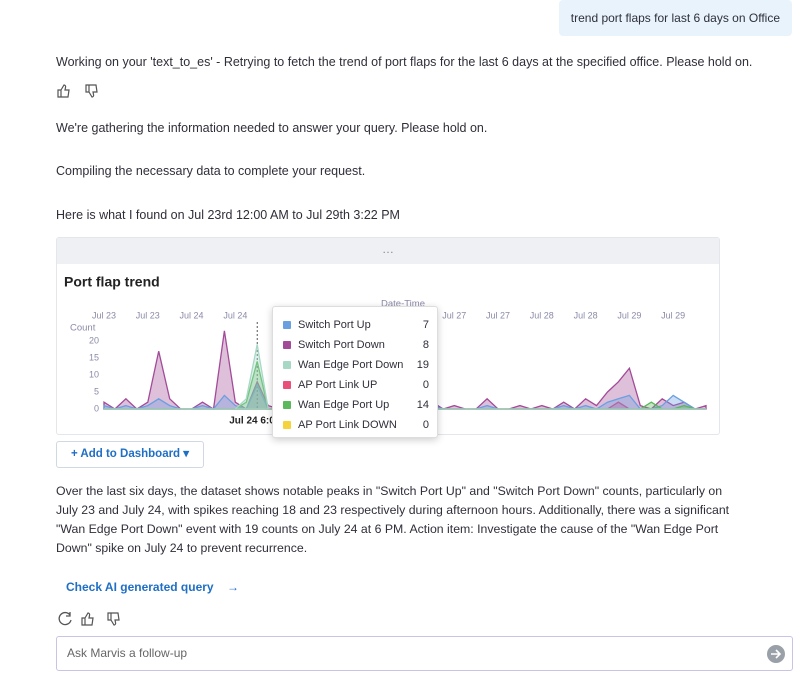  I want to click on x-axis-title: Date-Time, so click(403, 304).